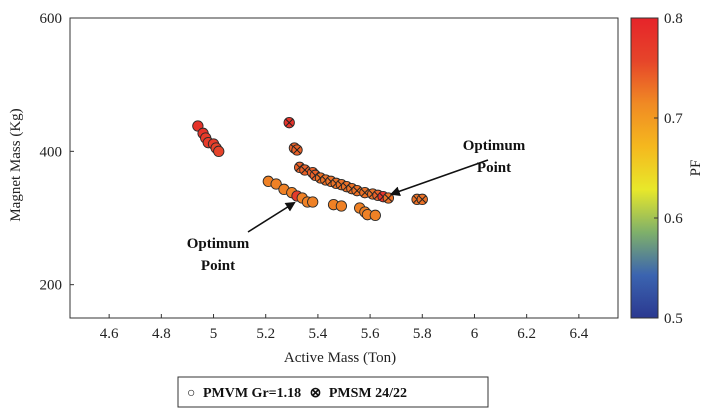 This screenshot has width=706, height=412. What do you see at coordinates (475, 334) in the screenshot?
I see `x-tick-label: 6` at bounding box center [475, 334].